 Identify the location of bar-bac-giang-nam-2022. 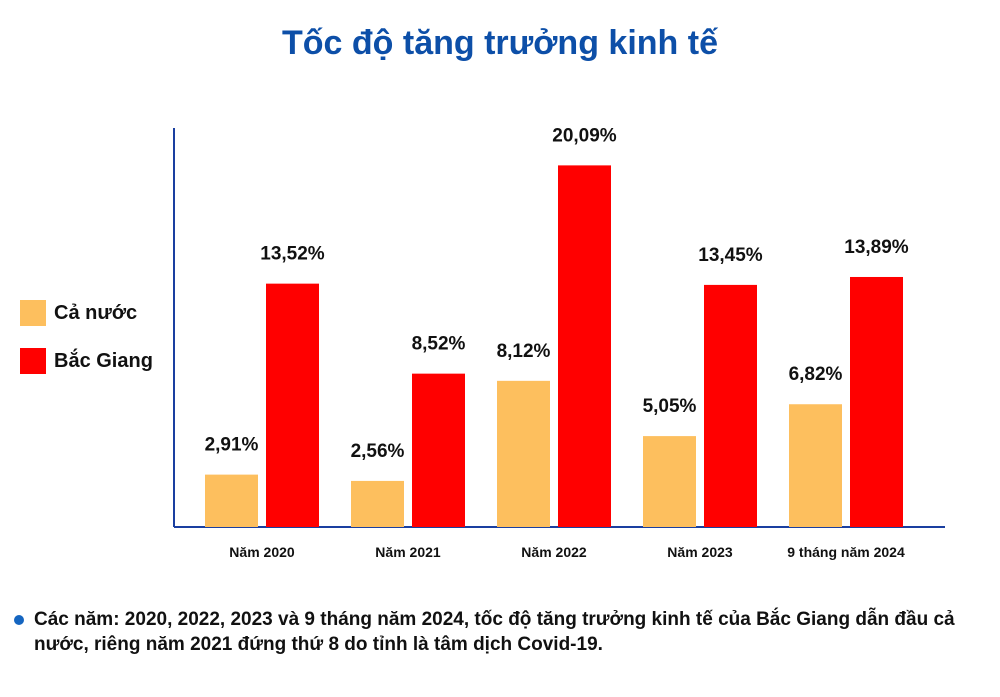
(584, 346).